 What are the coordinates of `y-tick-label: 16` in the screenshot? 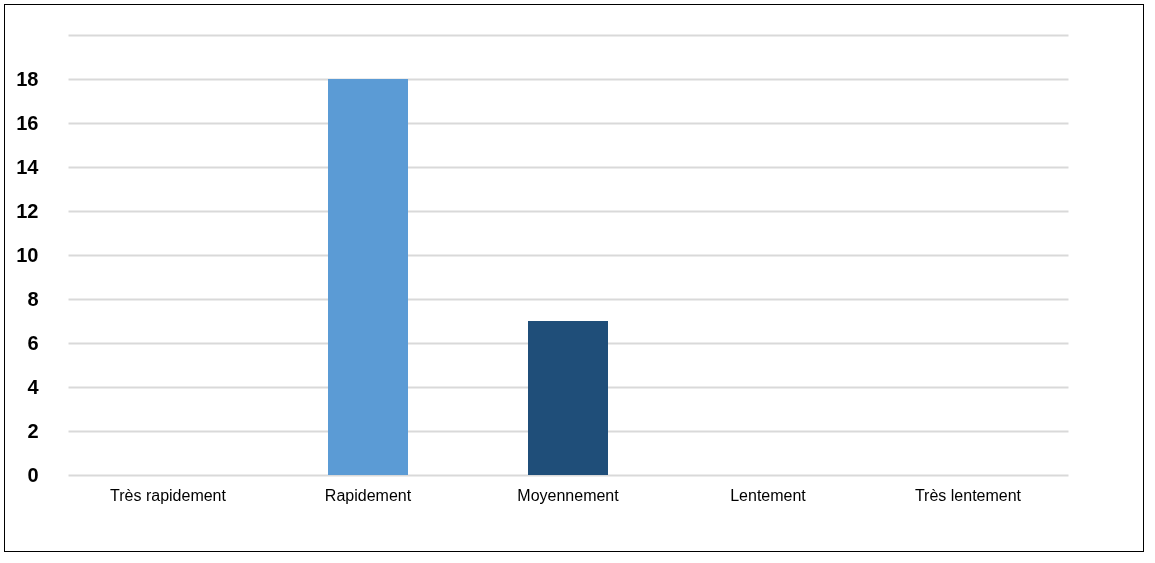 It's located at (27, 122).